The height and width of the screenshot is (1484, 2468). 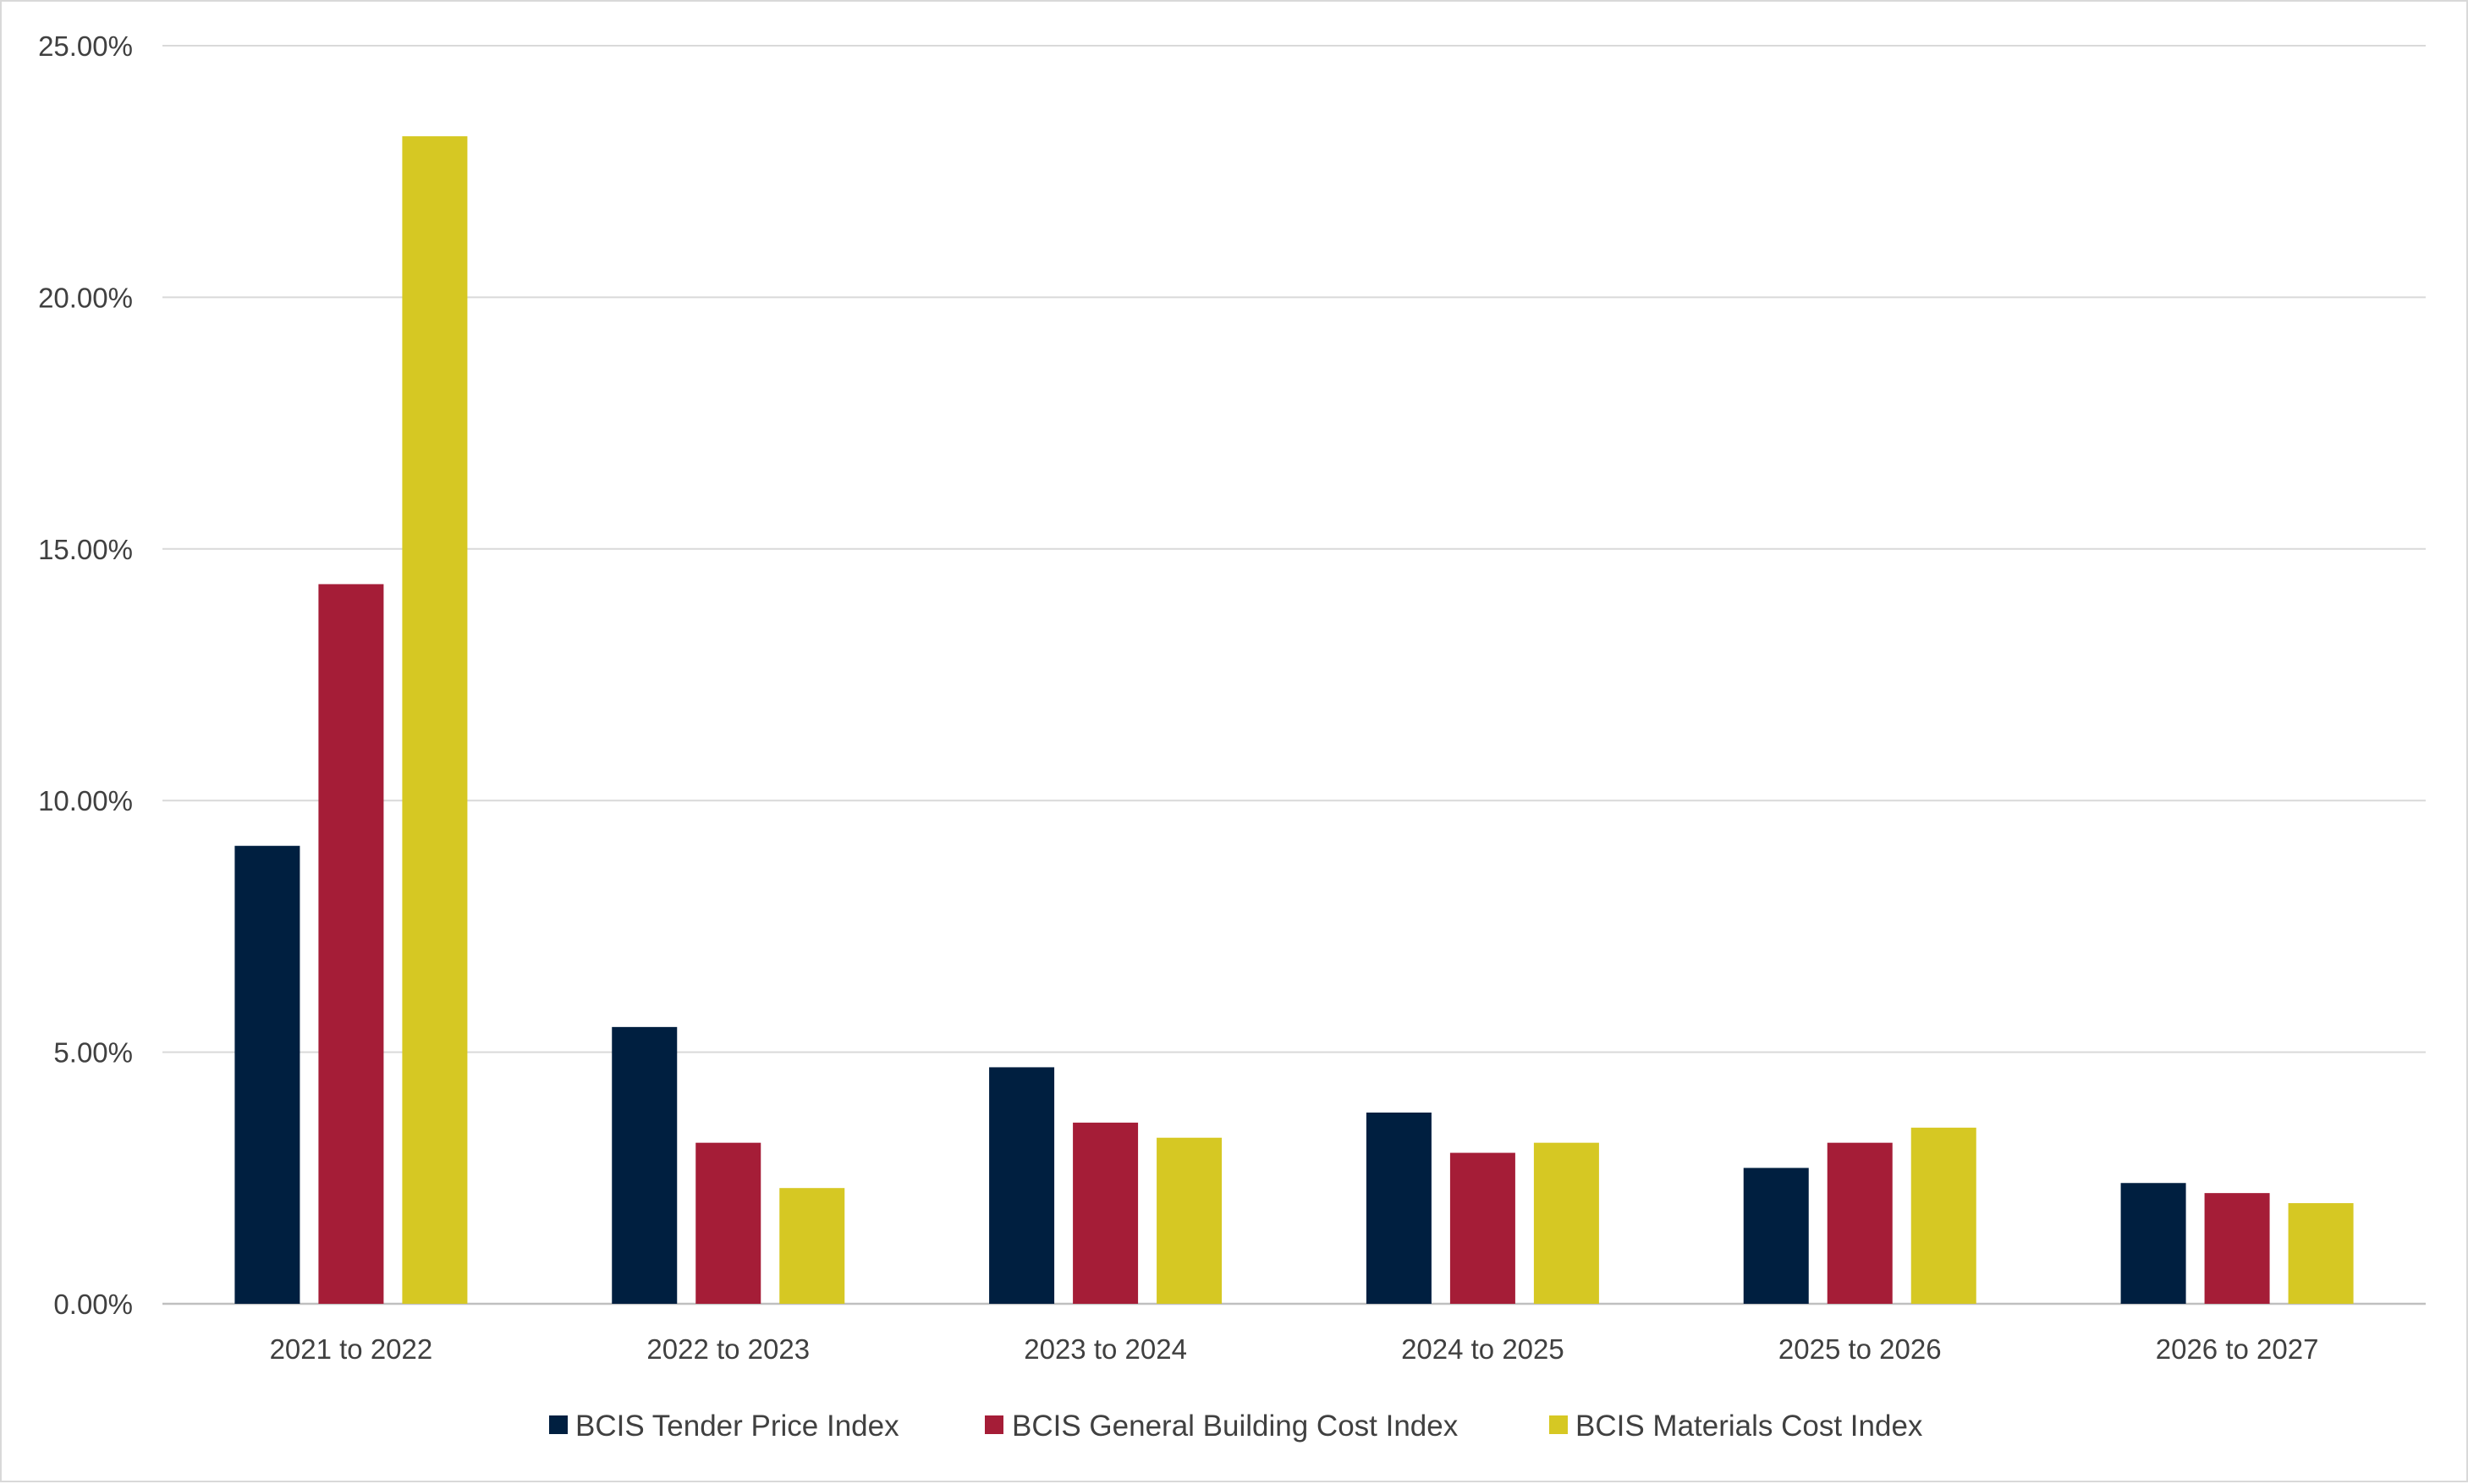 I want to click on y-tick-label: 25.00%, so click(x=85, y=46).